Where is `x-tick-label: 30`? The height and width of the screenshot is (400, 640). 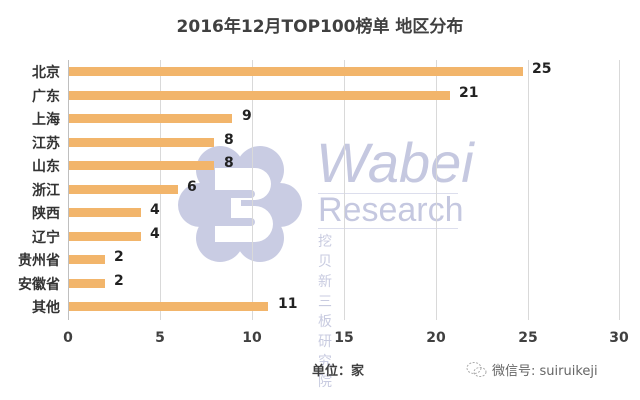
x-tick-label: 30 is located at coordinates (619, 338).